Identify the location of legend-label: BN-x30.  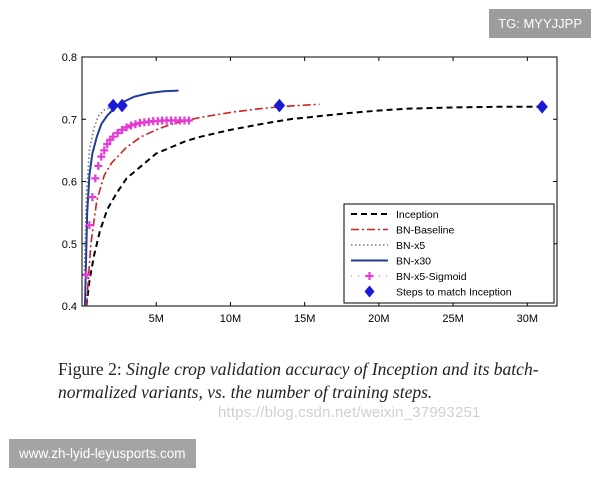
(413, 262).